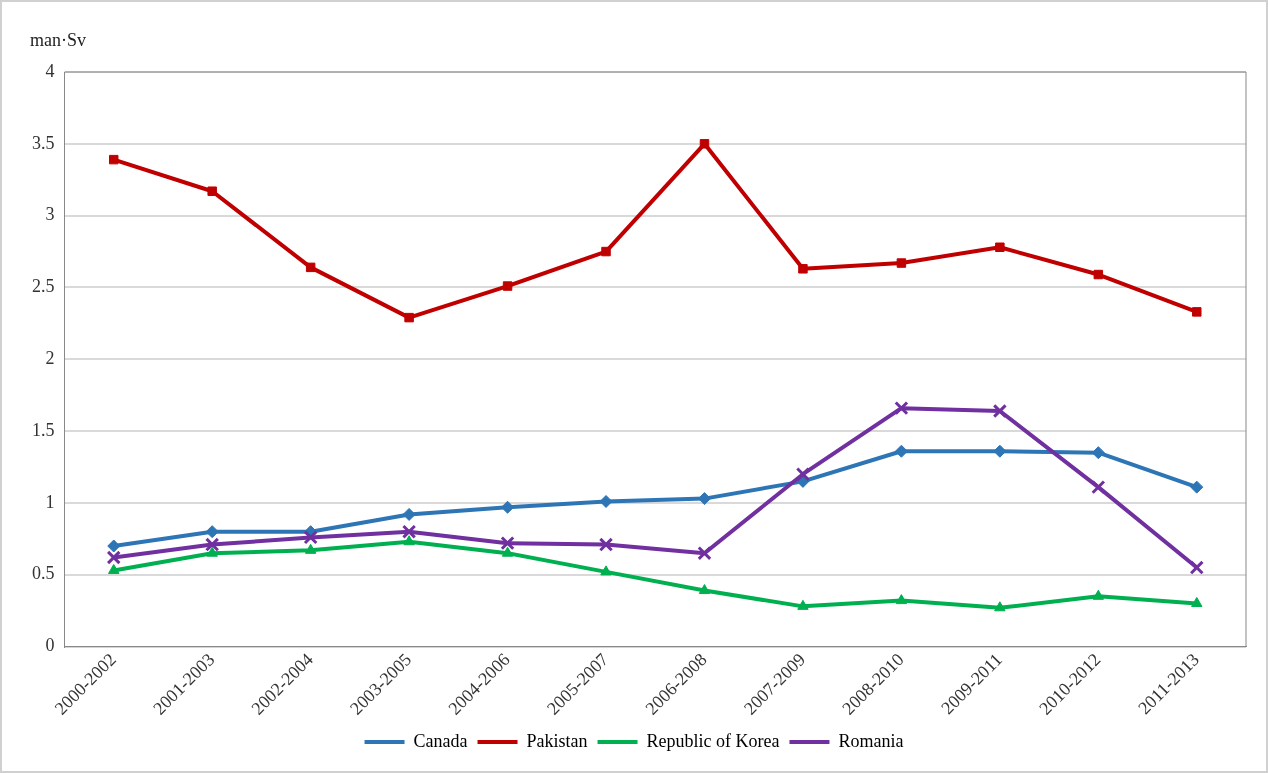  Describe the element at coordinates (50, 645) in the screenshot. I see `y-tick-label: 0` at that location.